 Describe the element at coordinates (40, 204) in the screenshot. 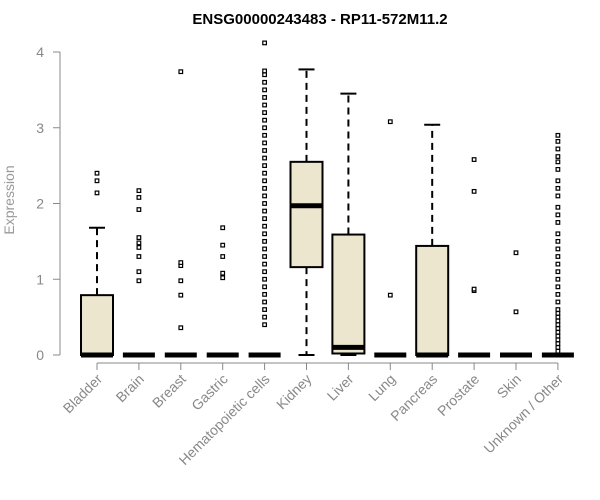

I see `y-tick-label-2: 2` at that location.